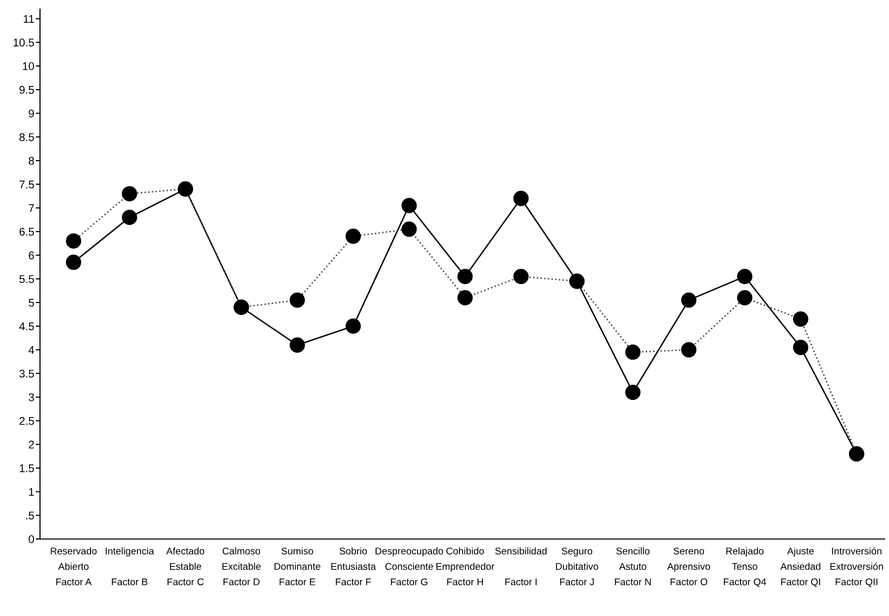 The width and height of the screenshot is (889, 616). Describe the element at coordinates (26, 326) in the screenshot. I see `y-tick-label: 4.5` at that location.